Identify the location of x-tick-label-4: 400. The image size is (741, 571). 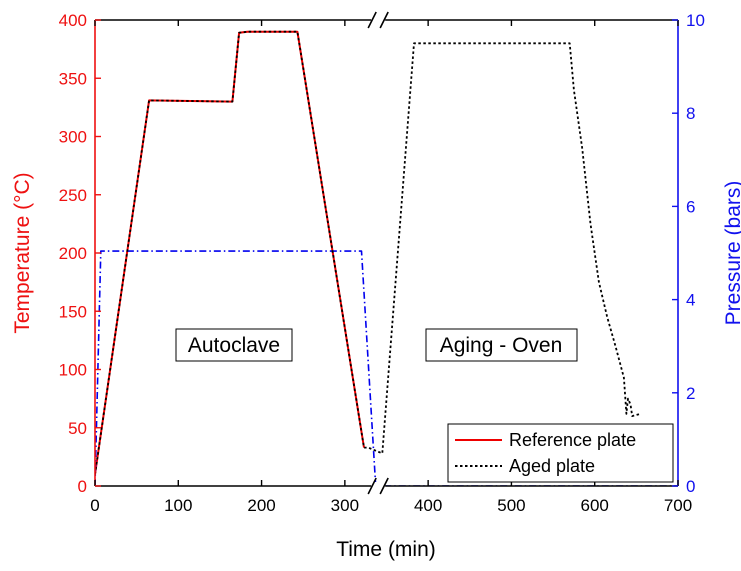
(428, 505).